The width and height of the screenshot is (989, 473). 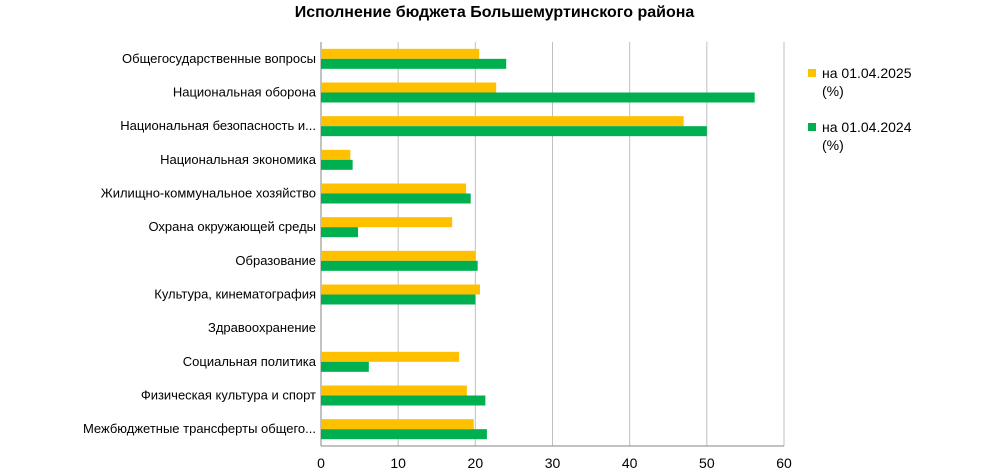 What do you see at coordinates (859, 82) in the screenshot?
I see `legend-item: на 01.04.2025 (%)` at bounding box center [859, 82].